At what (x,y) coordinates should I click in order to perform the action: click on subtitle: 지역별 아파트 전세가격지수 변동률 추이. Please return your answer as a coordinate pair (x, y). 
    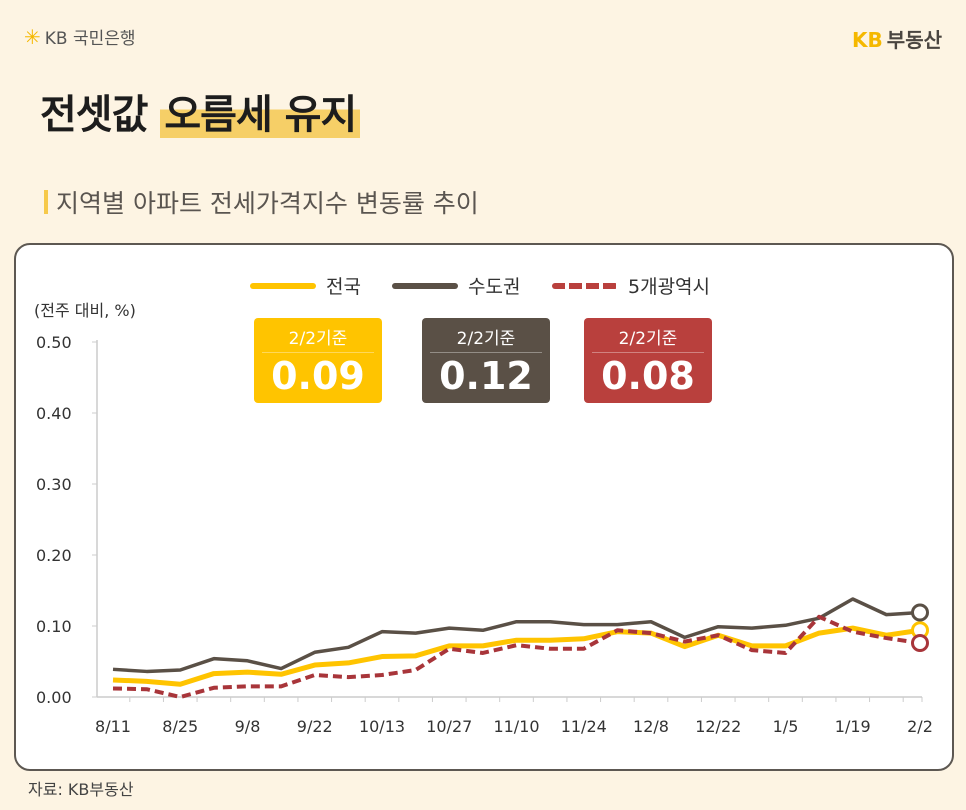
    Looking at the image, I should click on (261, 202).